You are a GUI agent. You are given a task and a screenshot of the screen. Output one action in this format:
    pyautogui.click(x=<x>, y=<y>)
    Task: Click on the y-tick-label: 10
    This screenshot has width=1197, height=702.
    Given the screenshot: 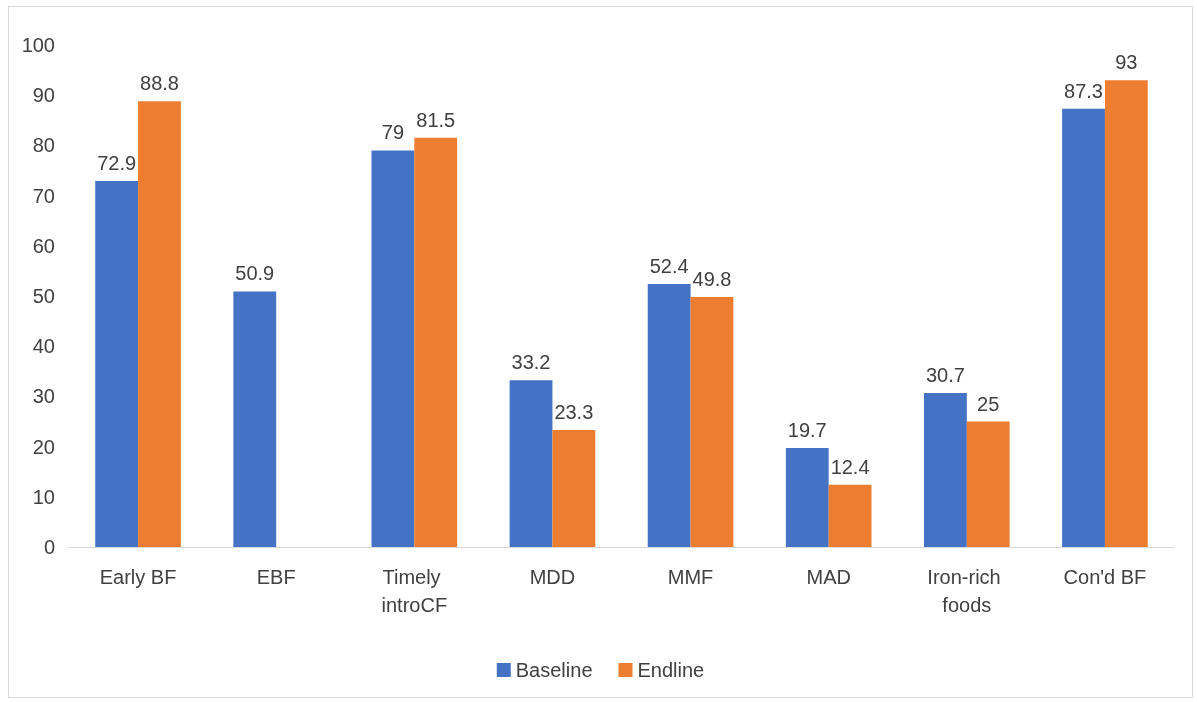 What is the action you would take?
    pyautogui.click(x=43, y=496)
    